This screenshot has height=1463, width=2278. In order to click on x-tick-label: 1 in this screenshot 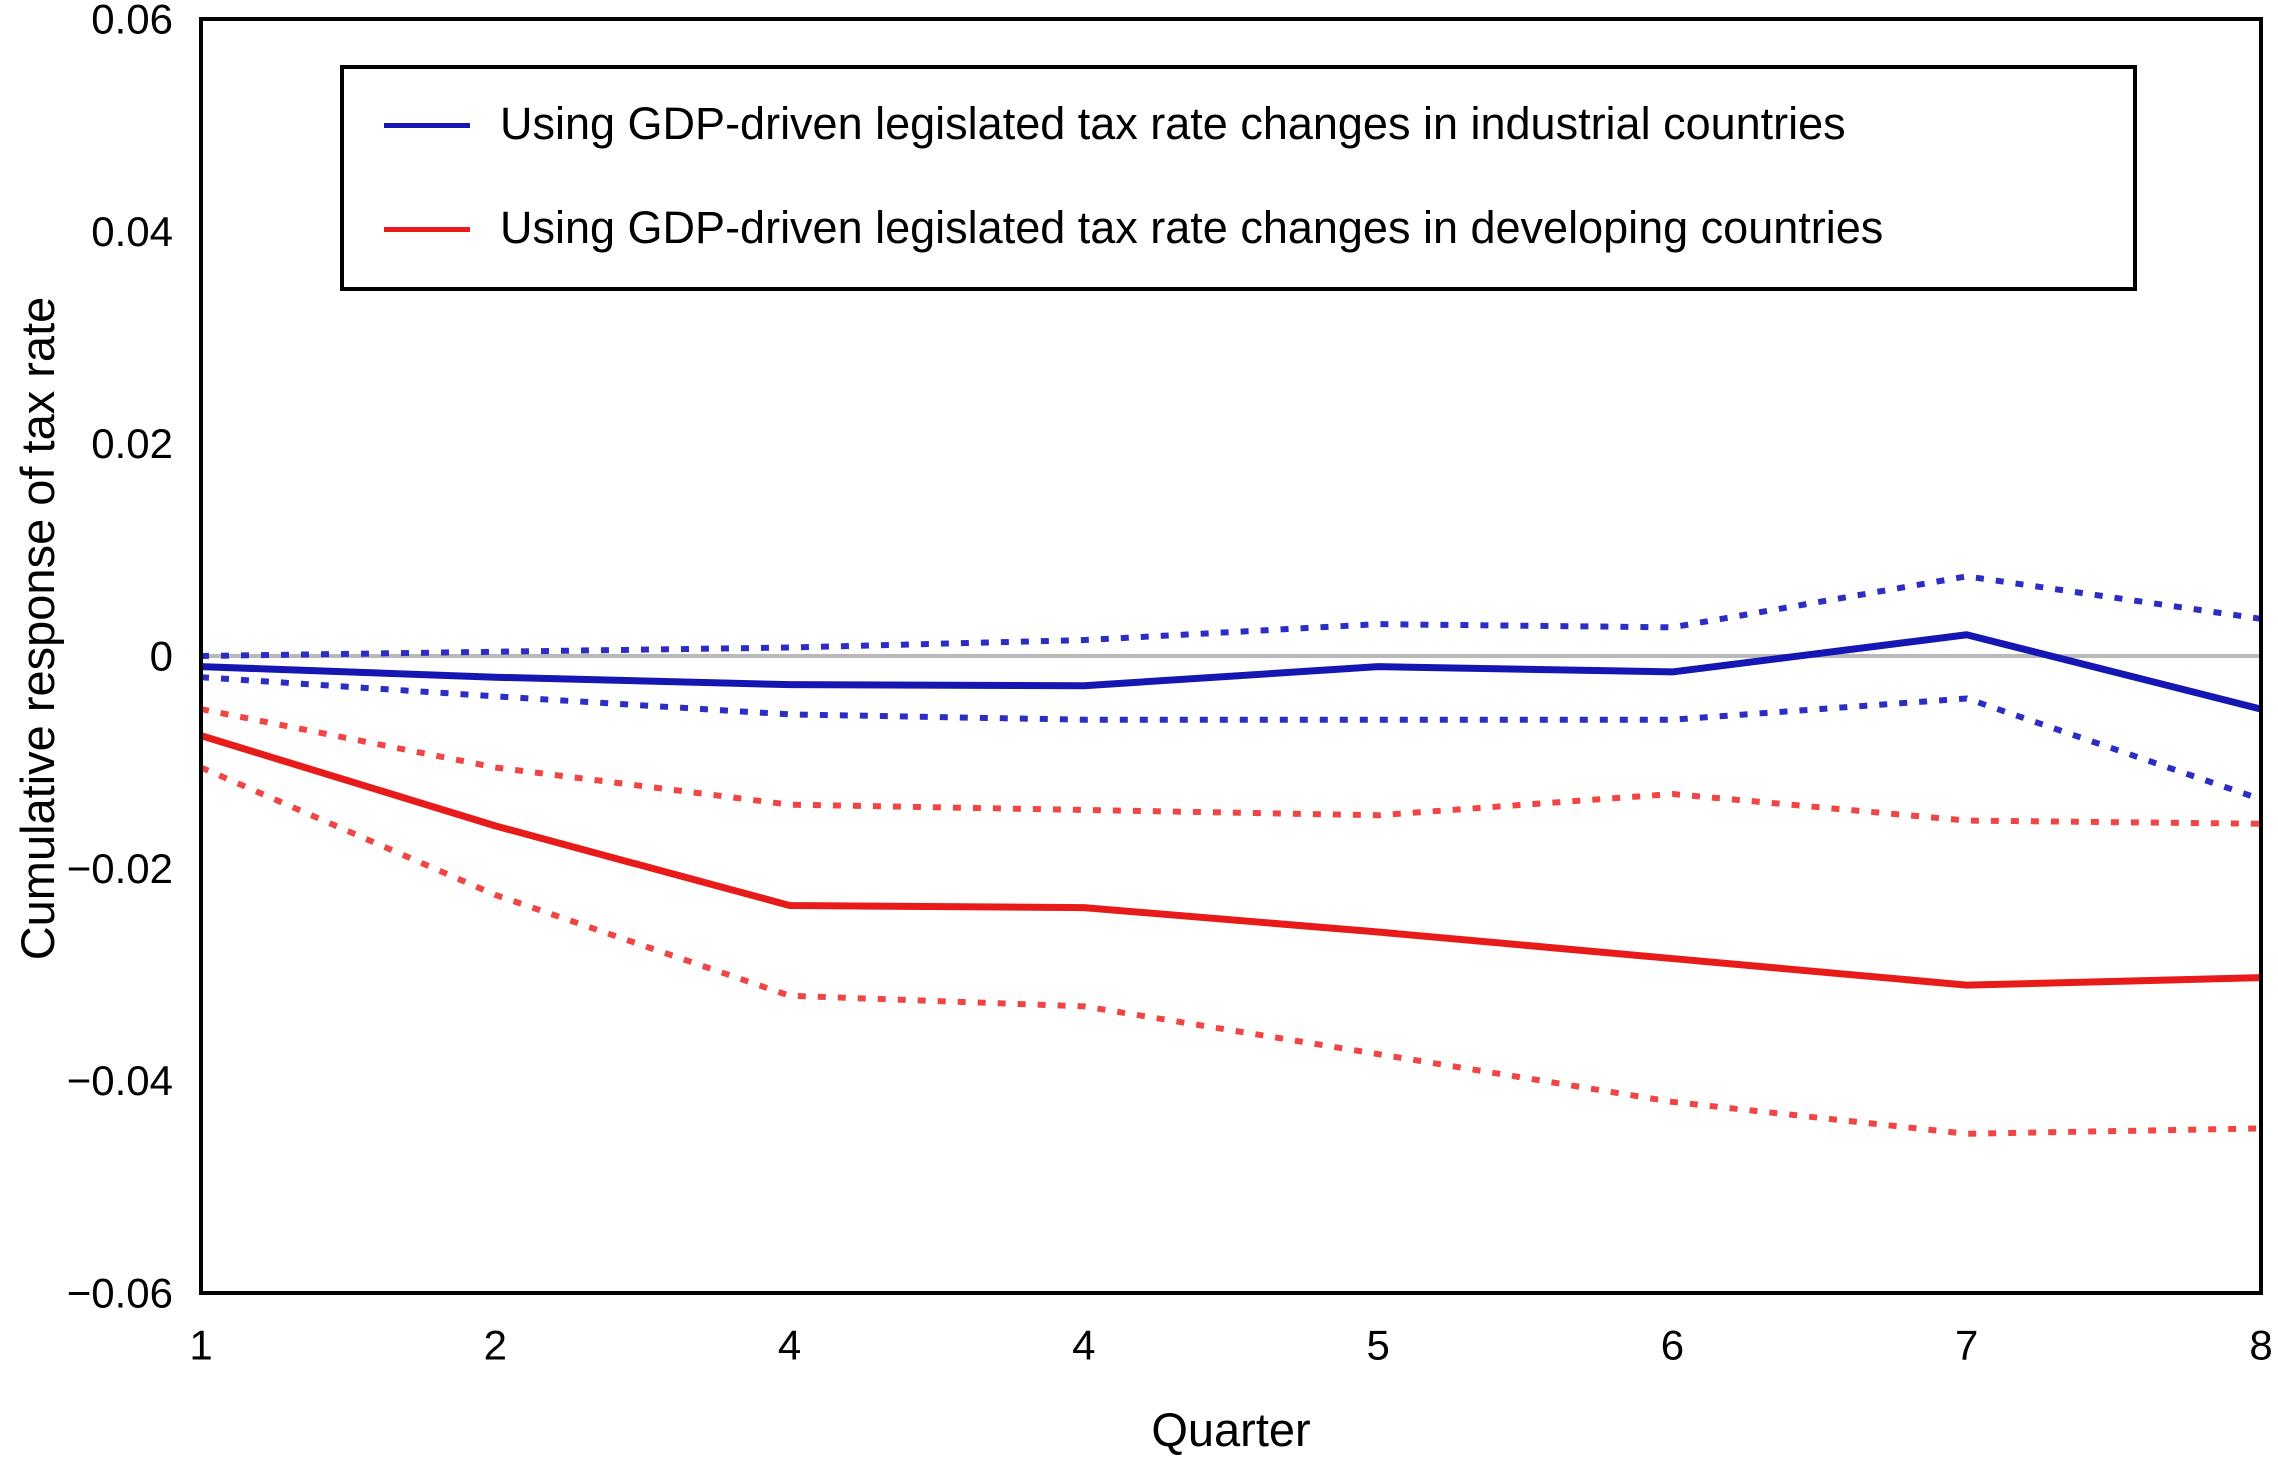, I will do `click(200, 1345)`.